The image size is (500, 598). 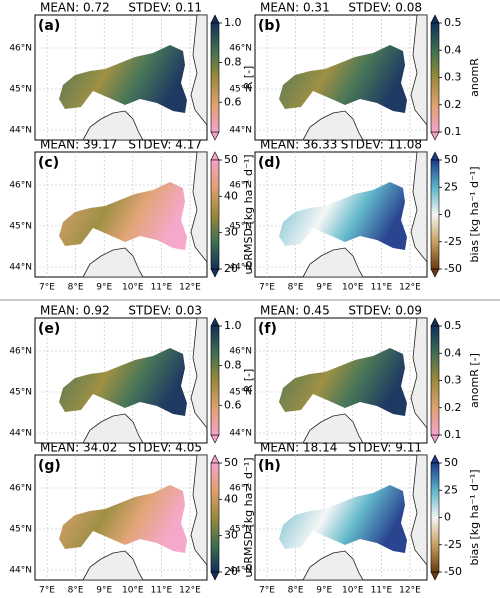 What do you see at coordinates (165, 8) in the screenshot?
I see `stdev-label: STDEV: 0.11` at bounding box center [165, 8].